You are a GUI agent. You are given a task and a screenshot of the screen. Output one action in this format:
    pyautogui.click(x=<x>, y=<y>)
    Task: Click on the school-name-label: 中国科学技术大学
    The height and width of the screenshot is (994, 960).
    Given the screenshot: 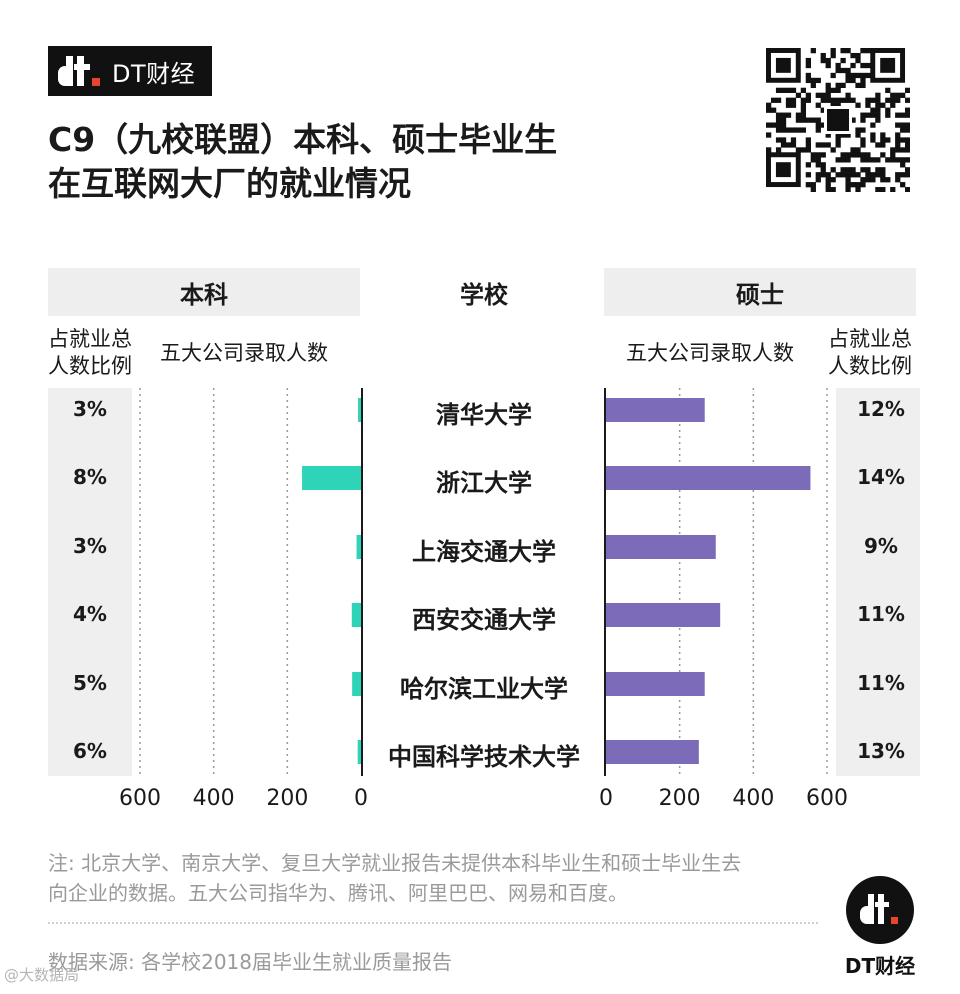 What is the action you would take?
    pyautogui.click(x=484, y=757)
    